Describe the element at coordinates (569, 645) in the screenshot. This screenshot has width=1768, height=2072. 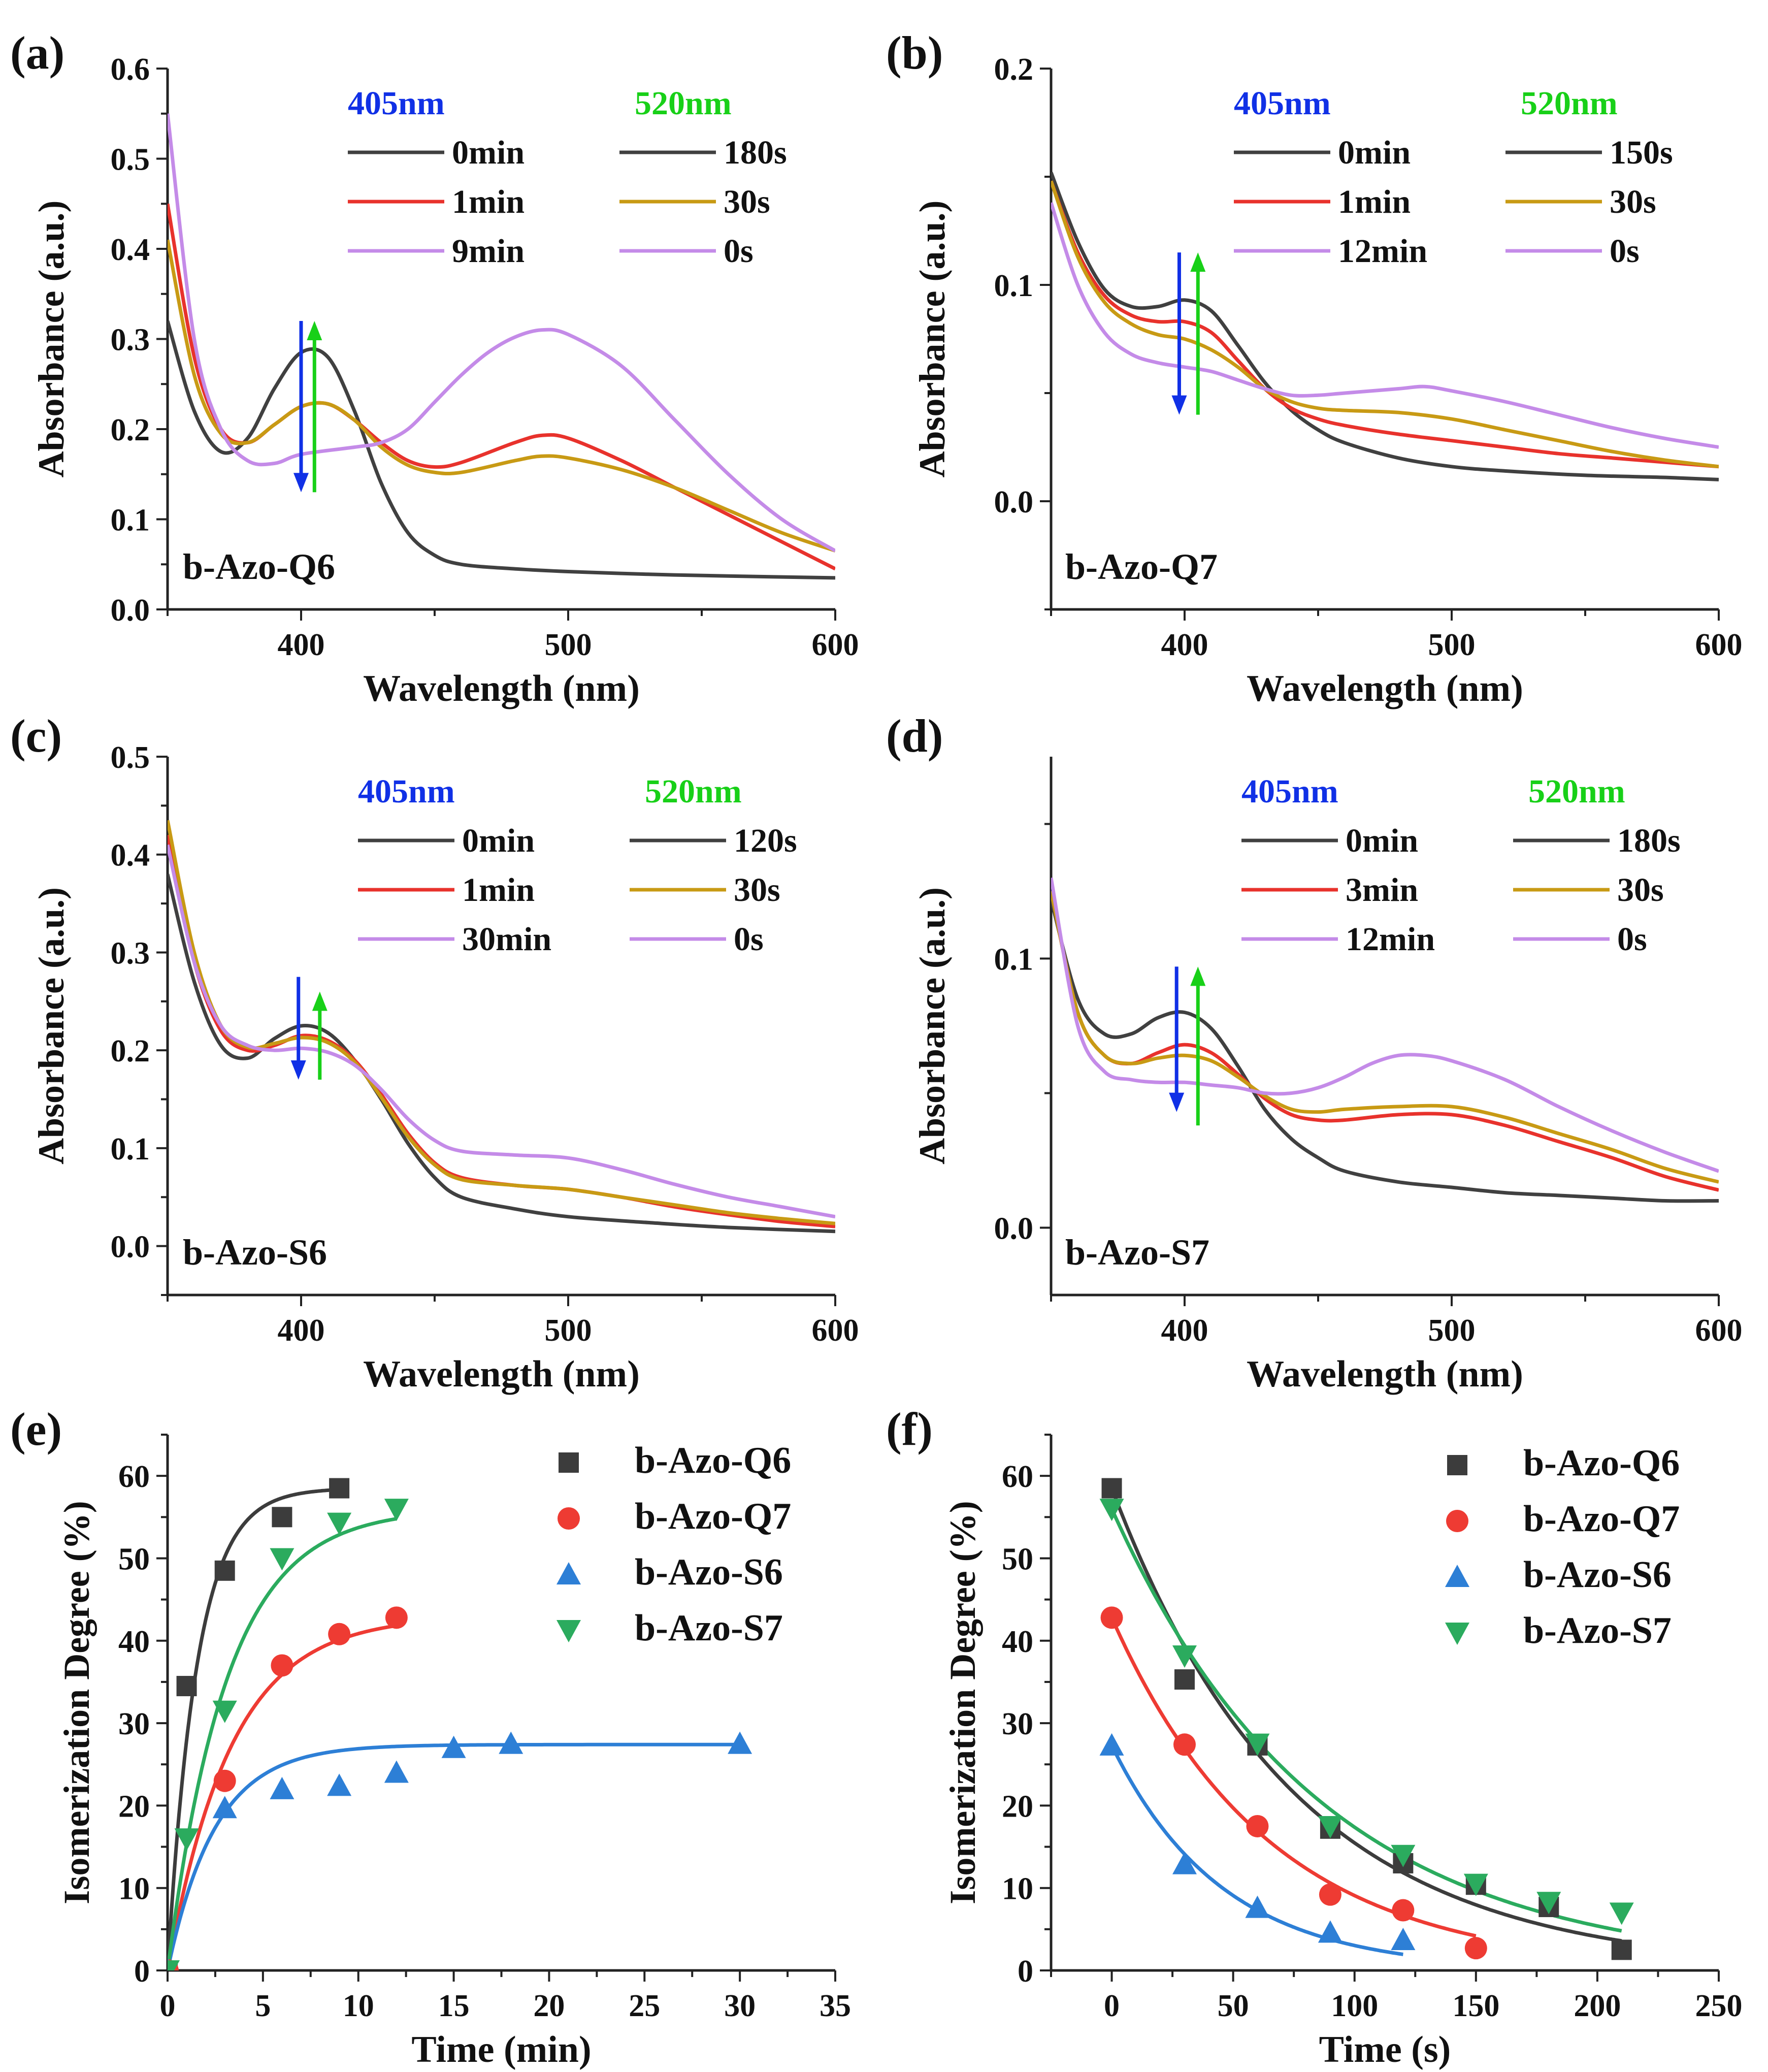
I see `x-tick-label: 500` at that location.